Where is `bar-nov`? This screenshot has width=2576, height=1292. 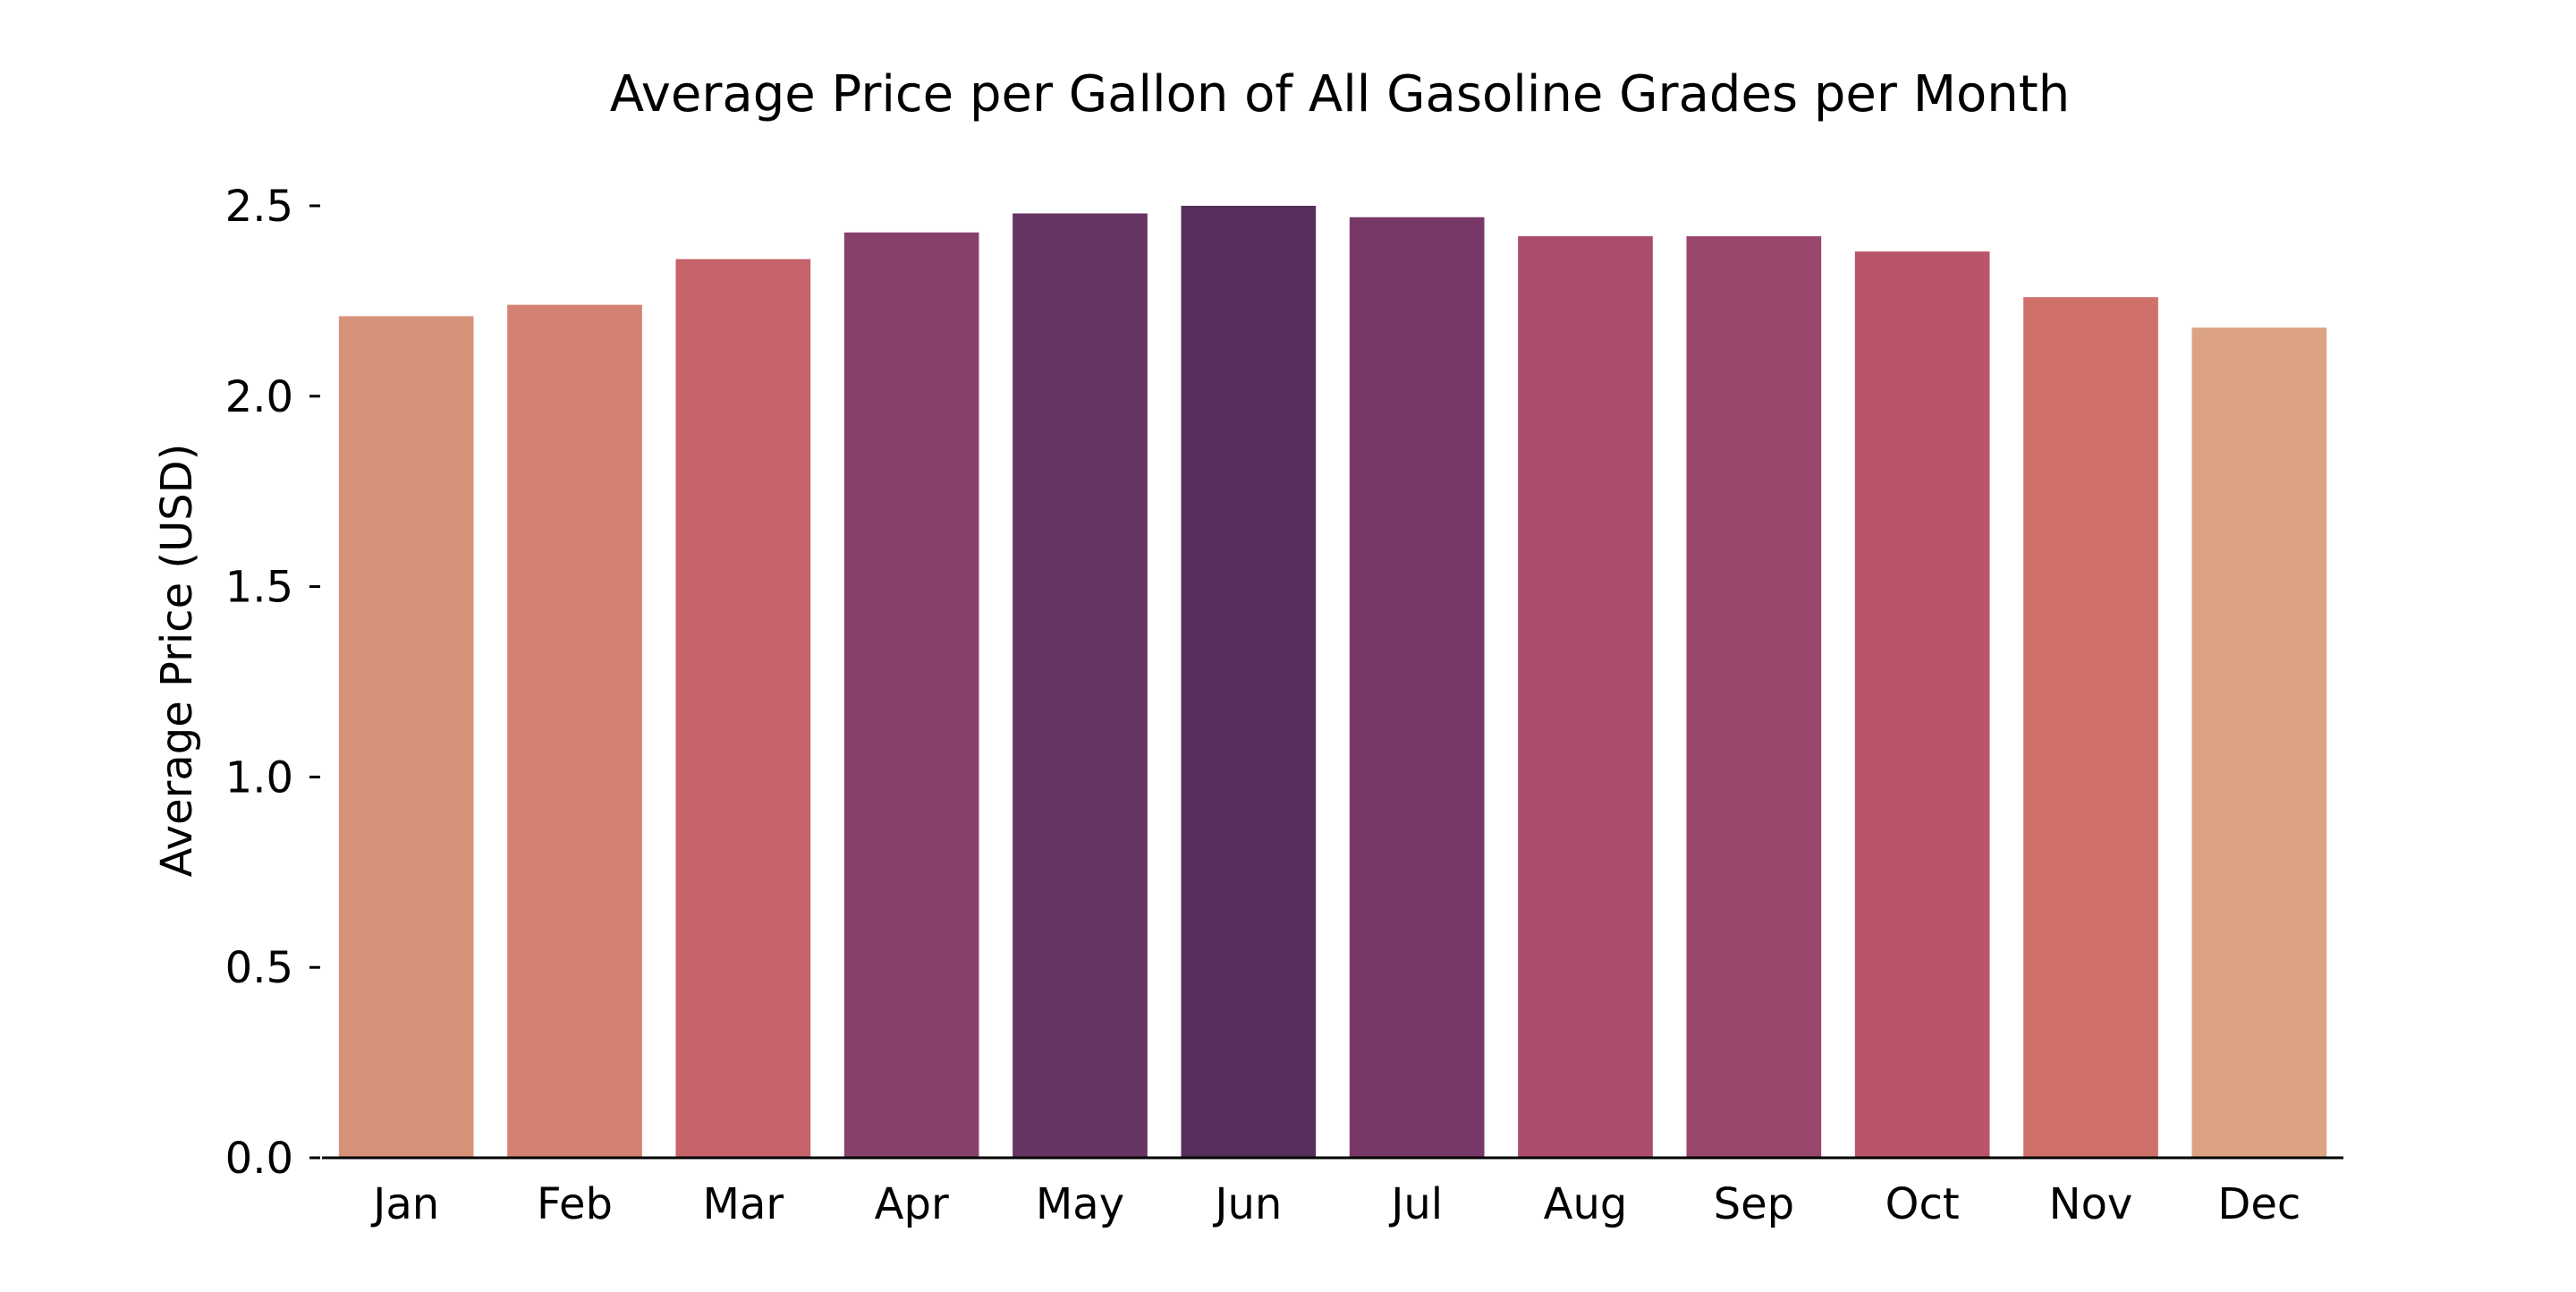
bar-nov is located at coordinates (2090, 727).